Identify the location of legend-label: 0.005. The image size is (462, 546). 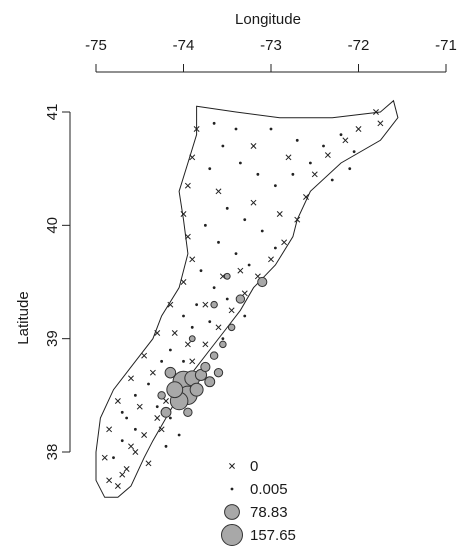
(269, 489).